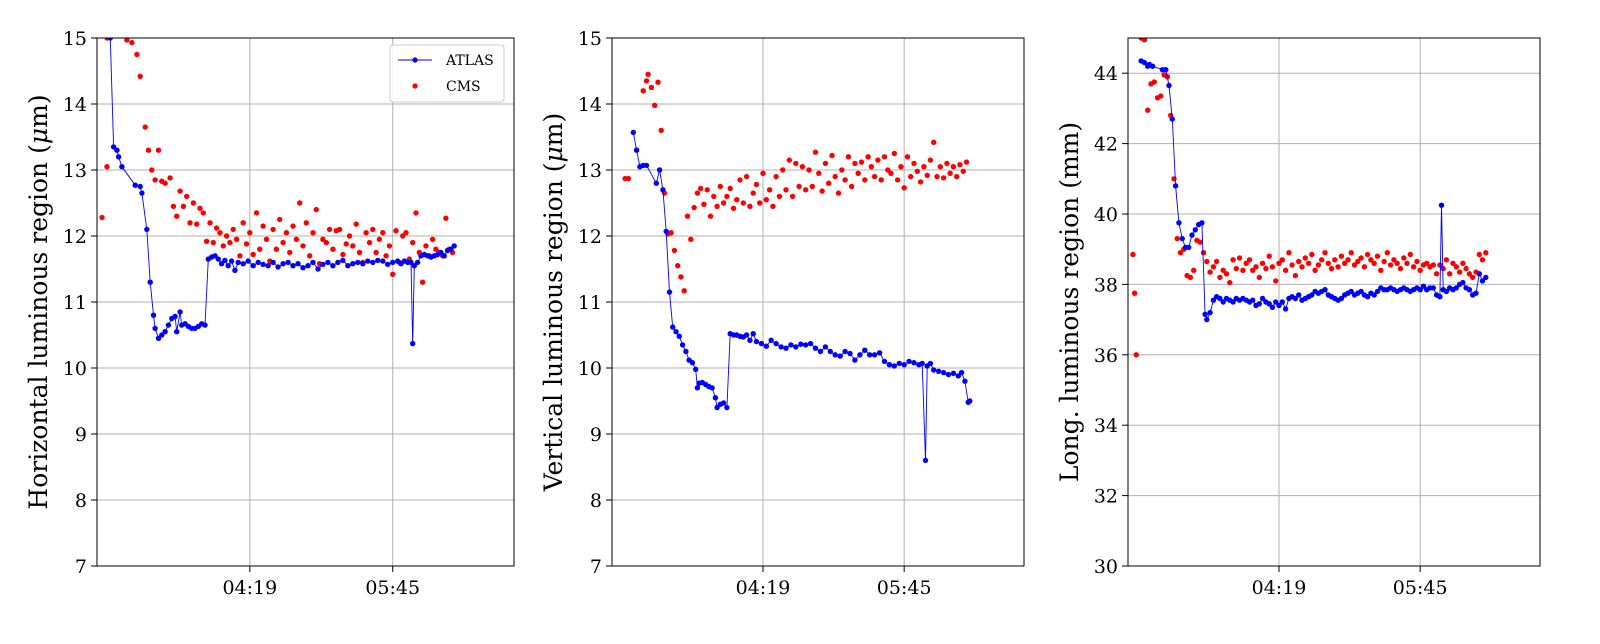 The width and height of the screenshot is (1600, 644). Describe the element at coordinates (796, 182) in the screenshot. I see `series-cms` at that location.